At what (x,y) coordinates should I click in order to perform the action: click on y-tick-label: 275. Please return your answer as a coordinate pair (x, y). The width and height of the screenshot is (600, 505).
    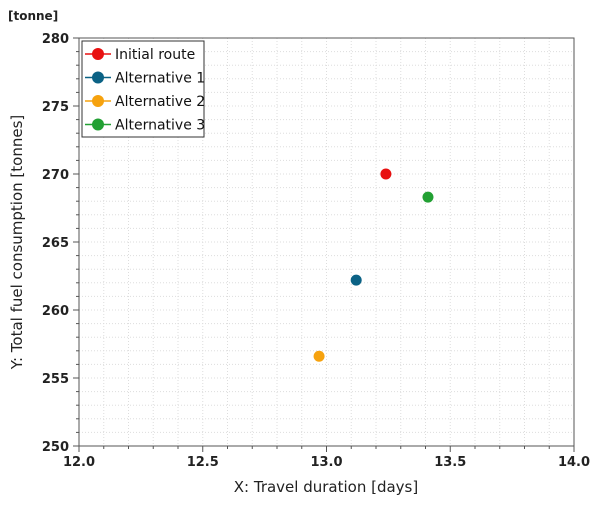
    Looking at the image, I should click on (55, 107).